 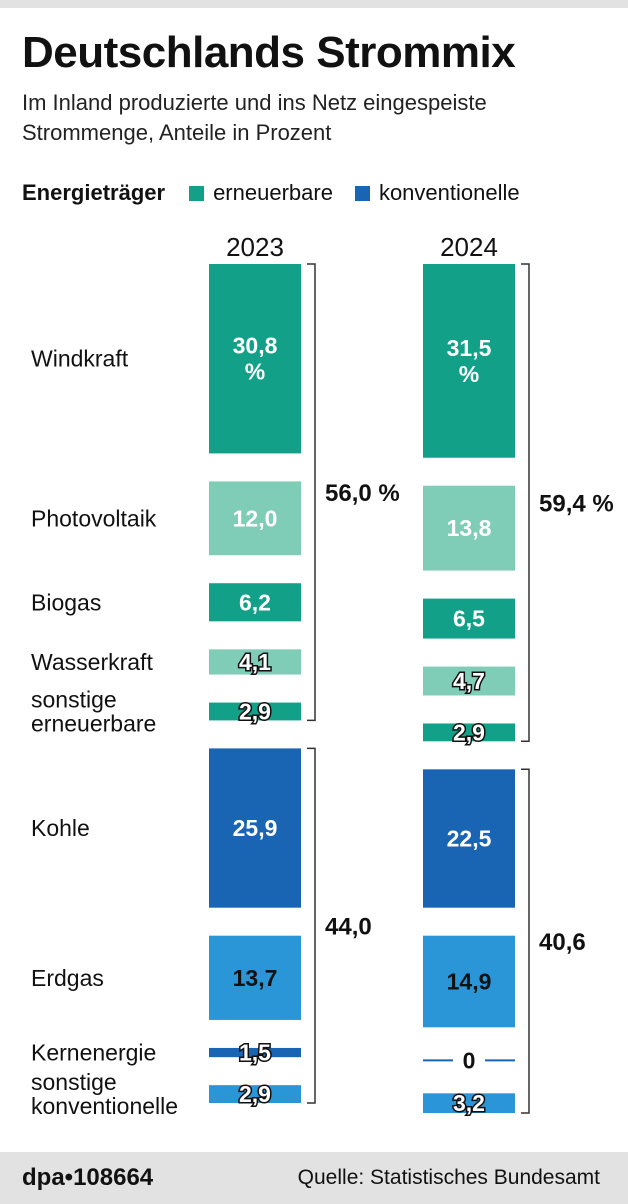 I want to click on top-bar, so click(x=314, y=4).